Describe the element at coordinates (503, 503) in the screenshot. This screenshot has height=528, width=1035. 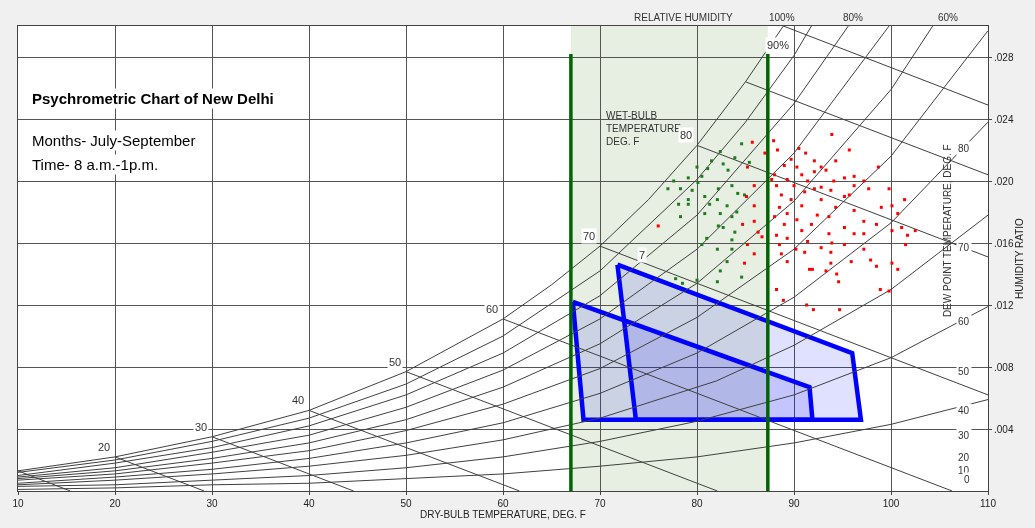
I see `x-tick-label: 60` at that location.